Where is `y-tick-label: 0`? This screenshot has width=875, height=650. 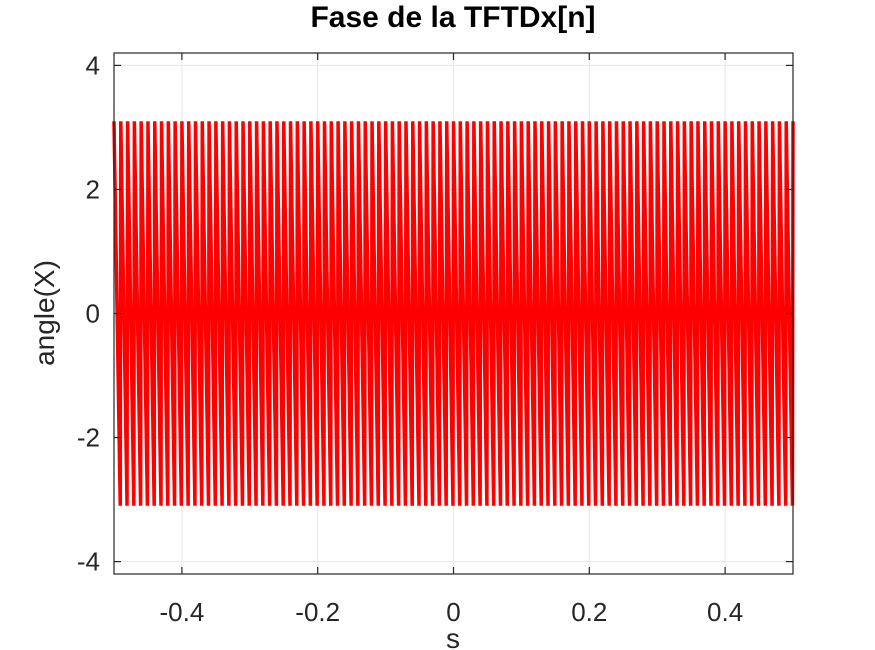 y-tick-label: 0 is located at coordinates (93, 314).